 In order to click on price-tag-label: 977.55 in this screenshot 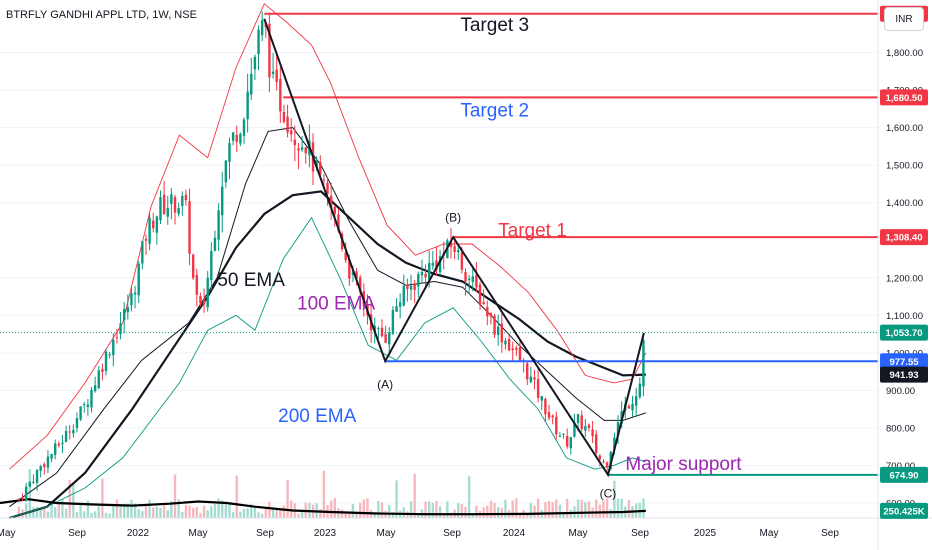, I will do `click(904, 362)`.